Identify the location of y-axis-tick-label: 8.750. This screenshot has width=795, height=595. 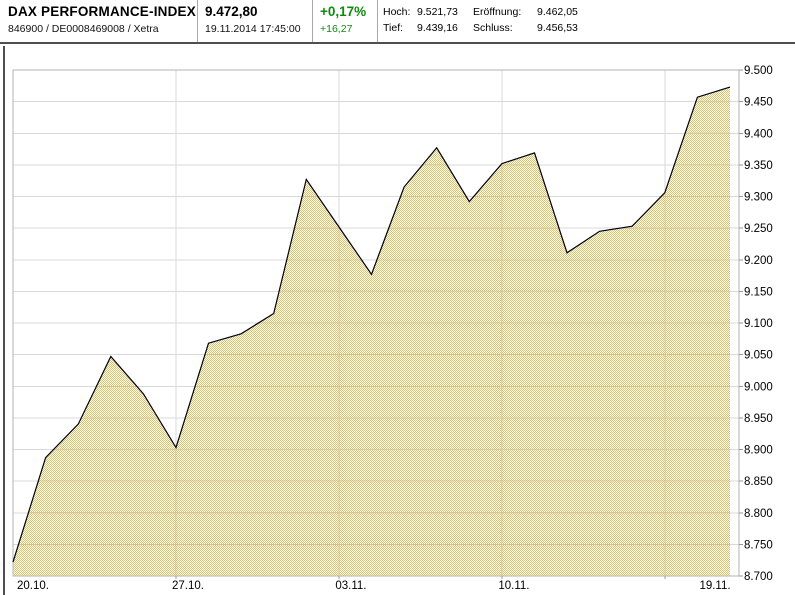
(758, 545).